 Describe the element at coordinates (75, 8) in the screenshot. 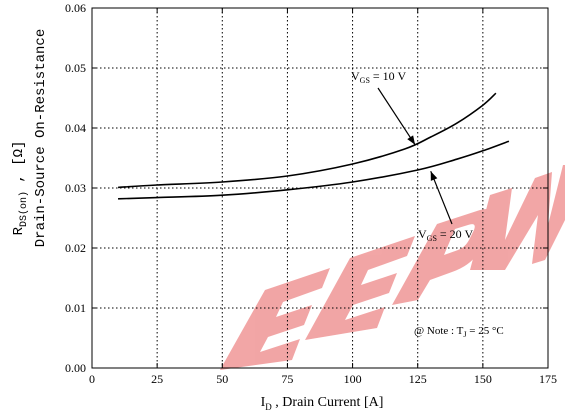

I see `y-tick-label: 0.06` at that location.